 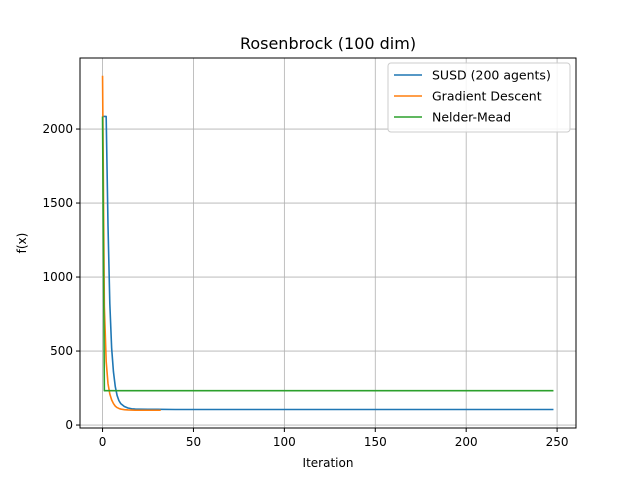 I want to click on y-tick-label: 1500, so click(x=57, y=203).